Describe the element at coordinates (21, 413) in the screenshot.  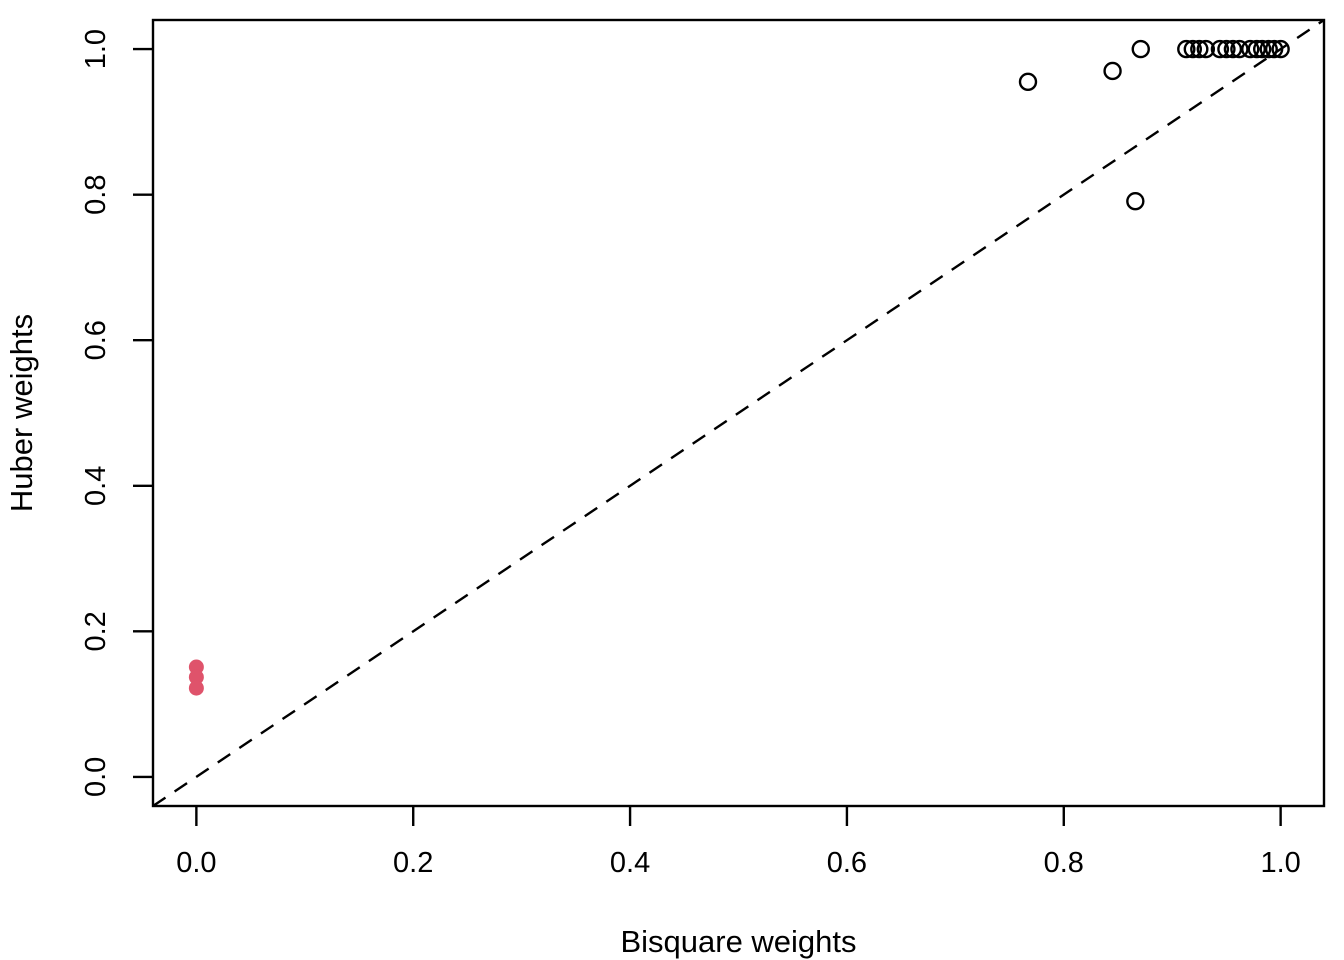
I see `y-axis-title: Huber weights` at that location.